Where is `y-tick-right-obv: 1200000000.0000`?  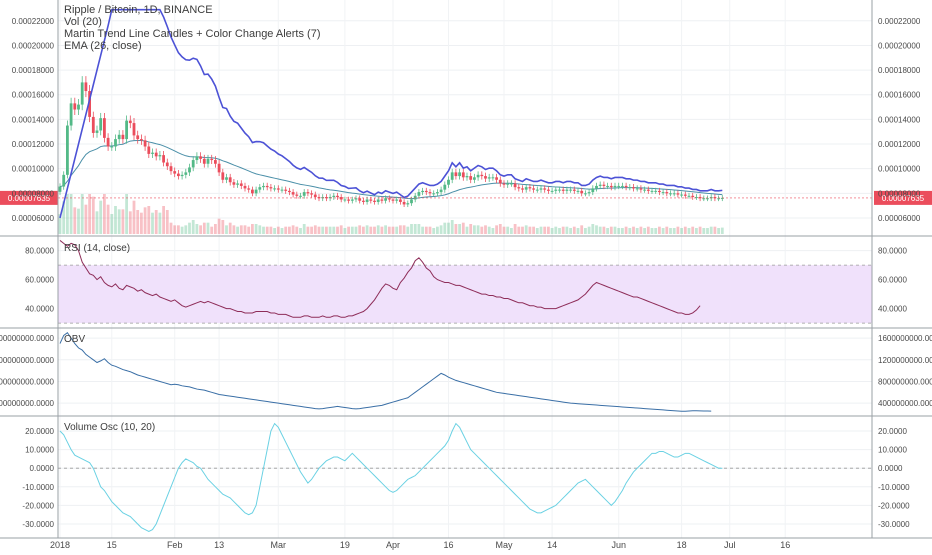
y-tick-right-obv: 1200000000.0000 is located at coordinates (905, 360).